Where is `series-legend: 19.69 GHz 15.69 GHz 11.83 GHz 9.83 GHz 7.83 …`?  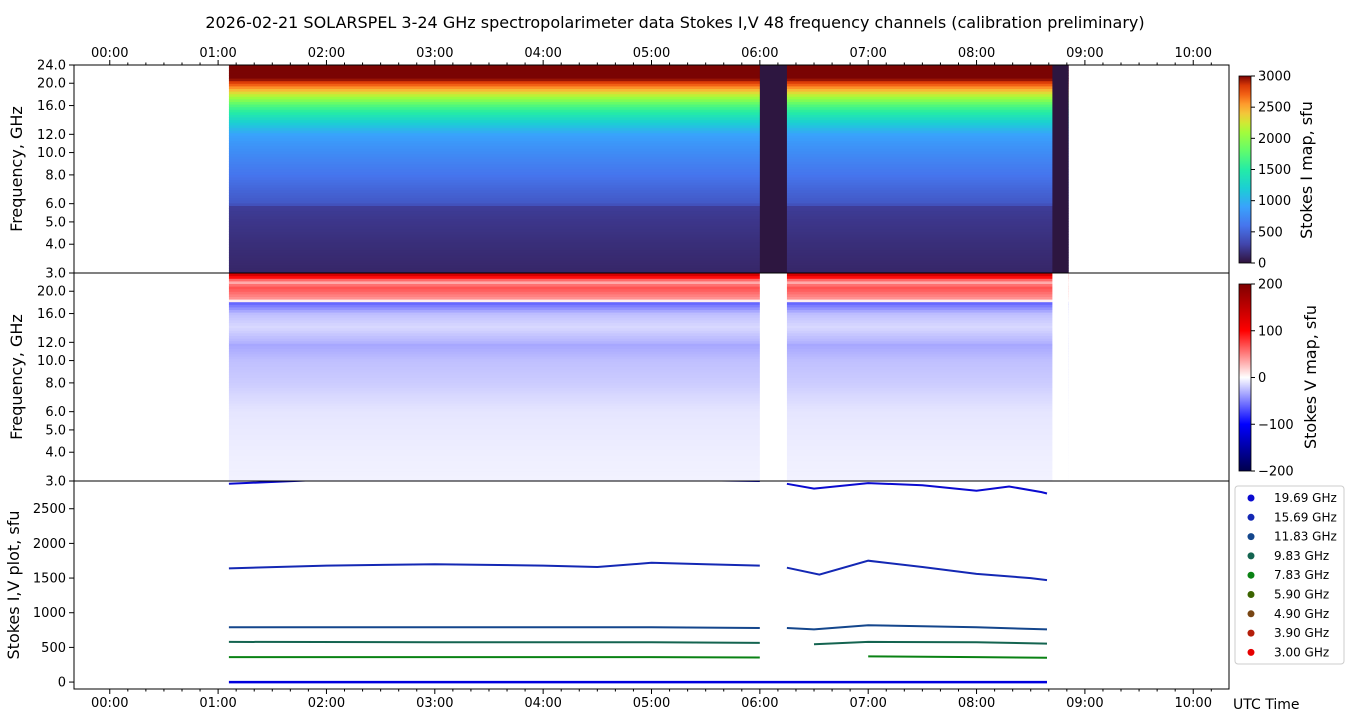 series-legend: 19.69 GHz 15.69 GHz 11.83 GHz 9.83 GHz 7.83 … is located at coordinates (1289, 575).